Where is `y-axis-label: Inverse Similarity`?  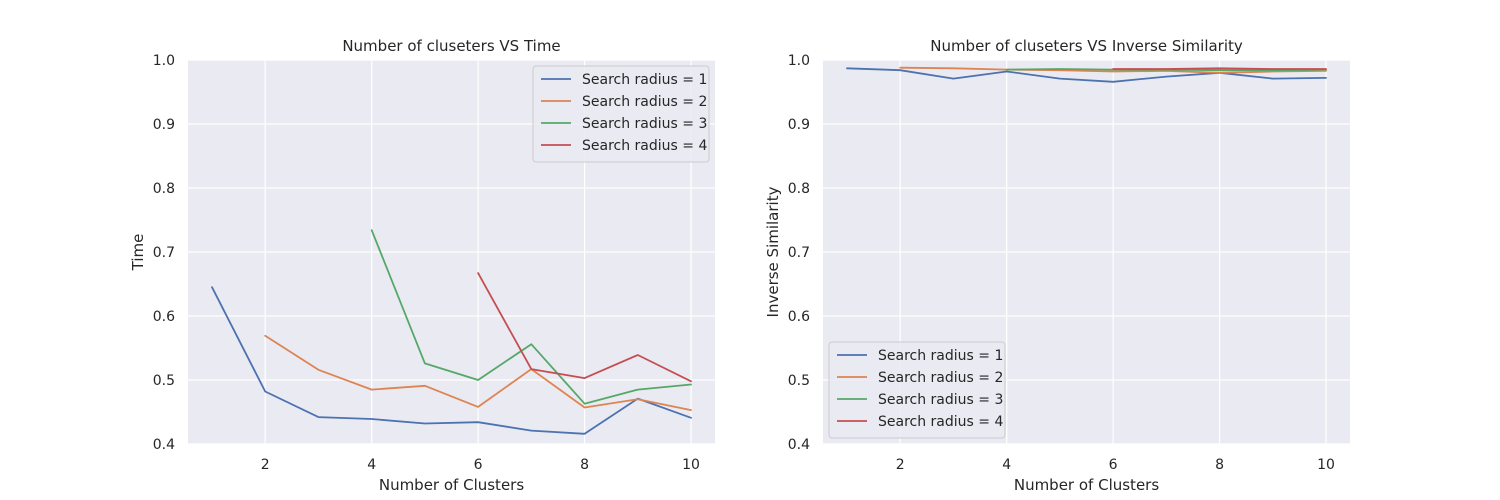 y-axis-label: Inverse Similarity is located at coordinates (773, 251).